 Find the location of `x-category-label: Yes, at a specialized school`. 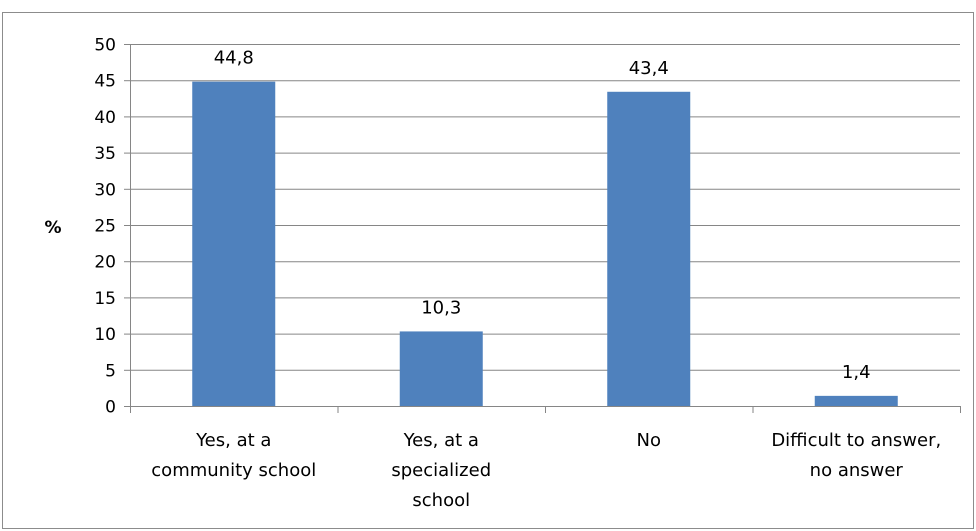

x-category-label: Yes, at a specialized school is located at coordinates (441, 470).